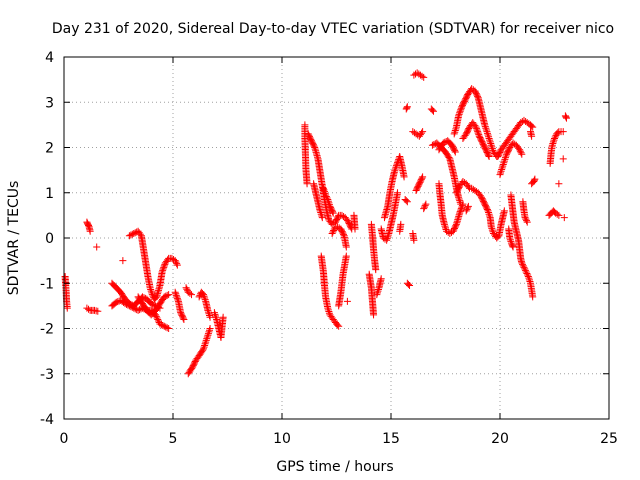  I want to click on y-tick-label: -1, so click(47, 284).